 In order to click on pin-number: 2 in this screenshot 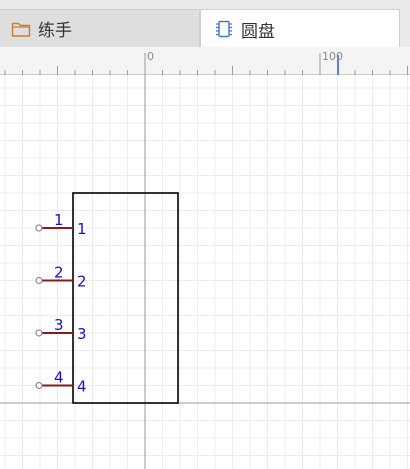, I will do `click(59, 273)`.